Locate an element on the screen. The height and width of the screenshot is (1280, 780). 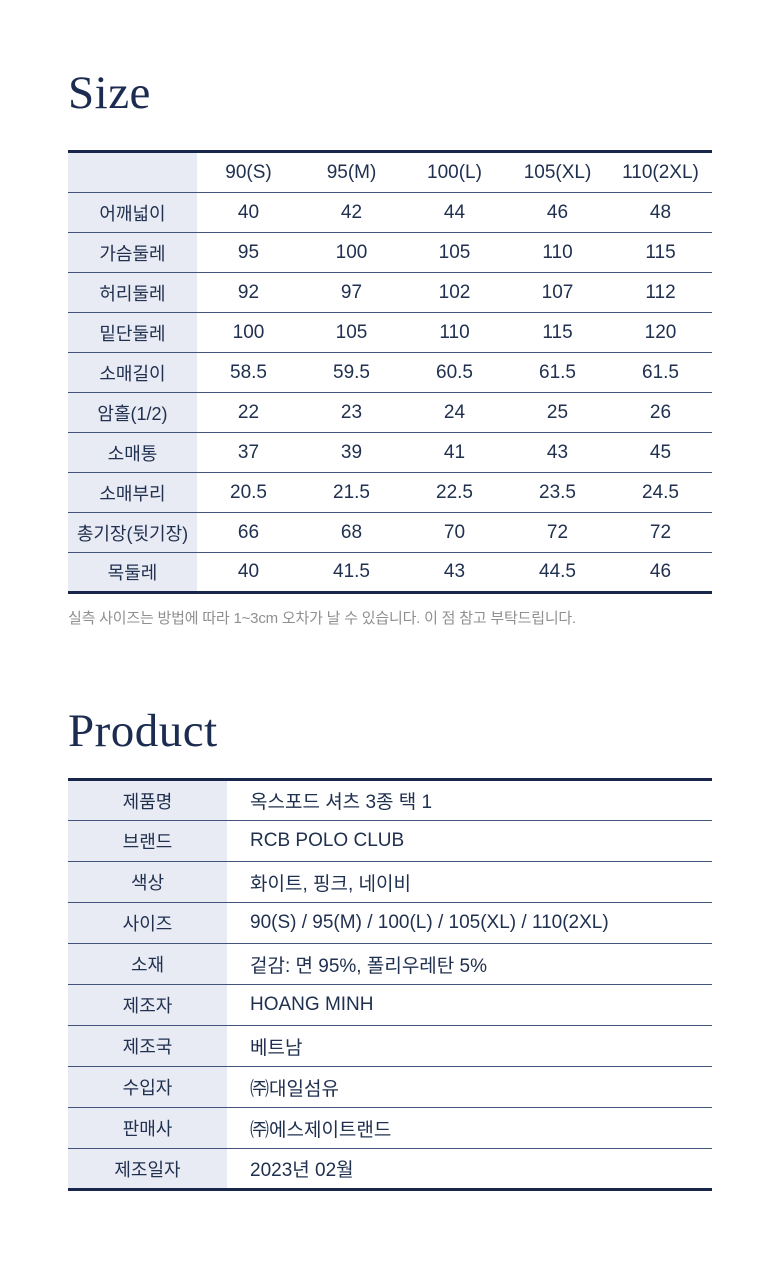
size-row-label: 목둘레 is located at coordinates (132, 572).